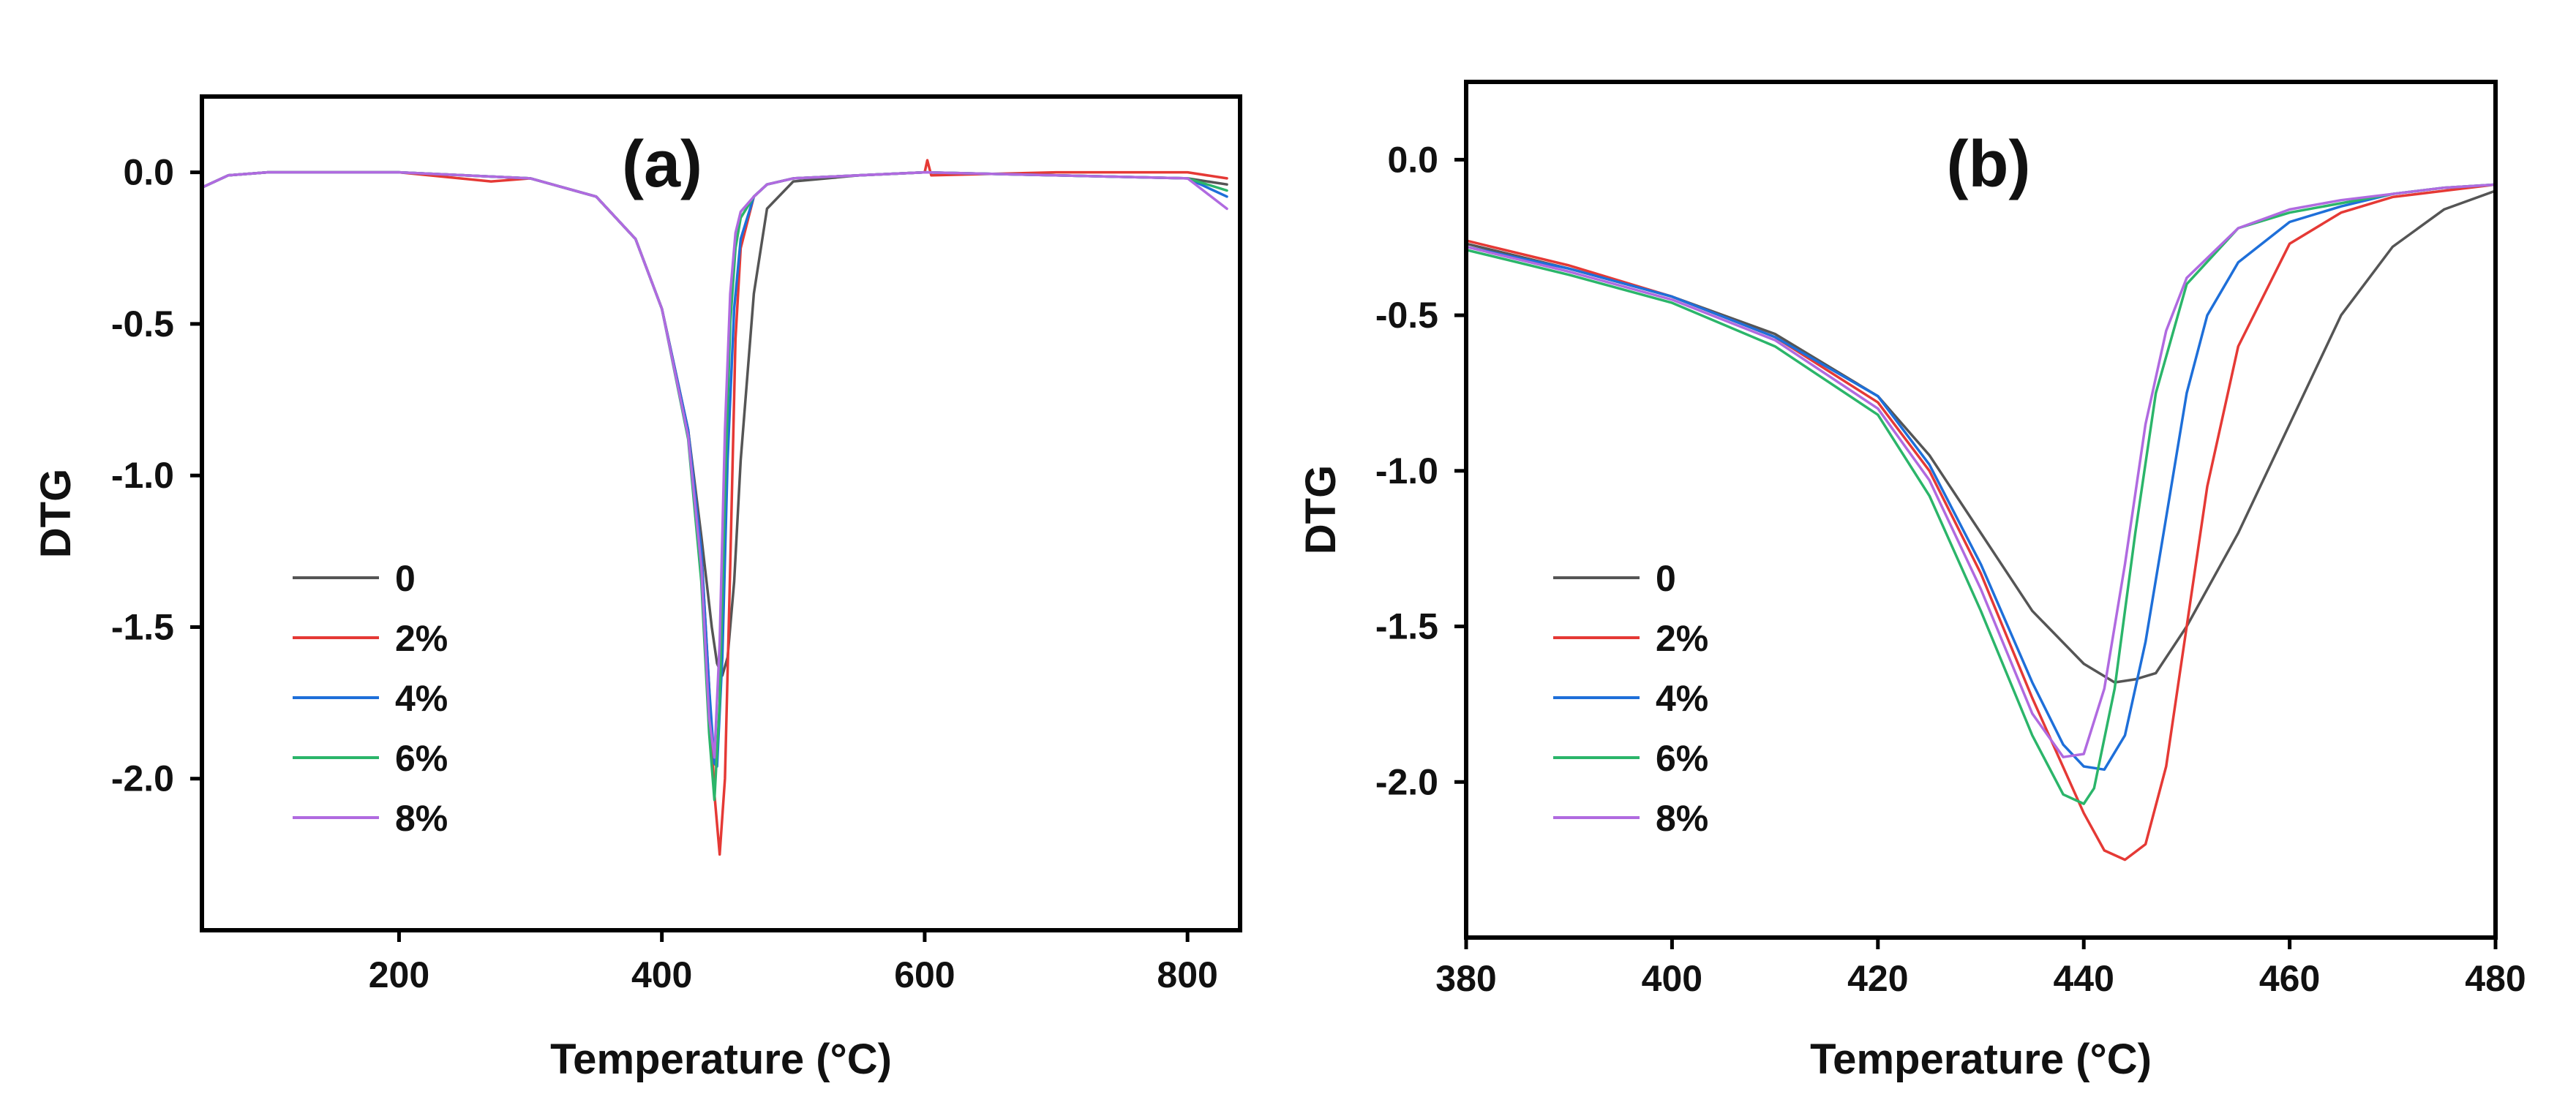 The height and width of the screenshot is (1116, 2576). Describe the element at coordinates (662, 164) in the screenshot. I see `panel-label: (a)` at that location.